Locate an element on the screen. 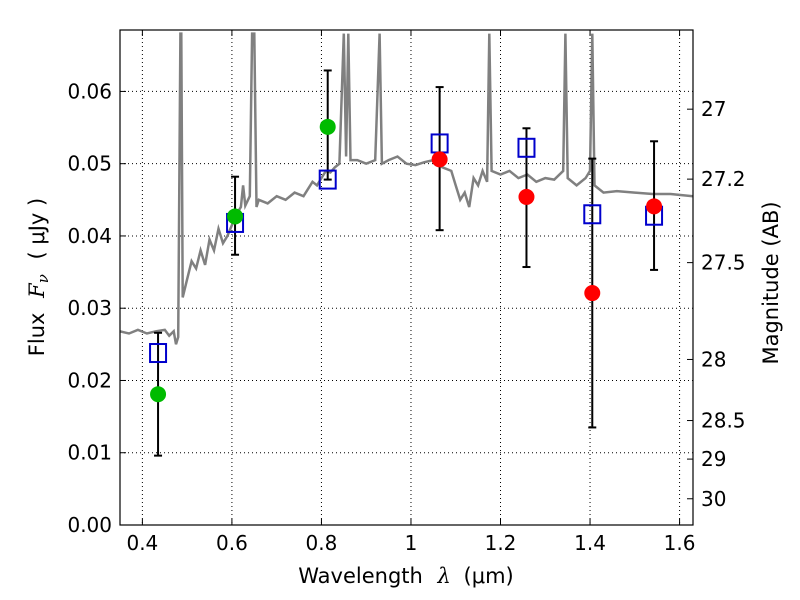 The image size is (800, 600). y-tick-label: 0.00 is located at coordinates (89, 525).